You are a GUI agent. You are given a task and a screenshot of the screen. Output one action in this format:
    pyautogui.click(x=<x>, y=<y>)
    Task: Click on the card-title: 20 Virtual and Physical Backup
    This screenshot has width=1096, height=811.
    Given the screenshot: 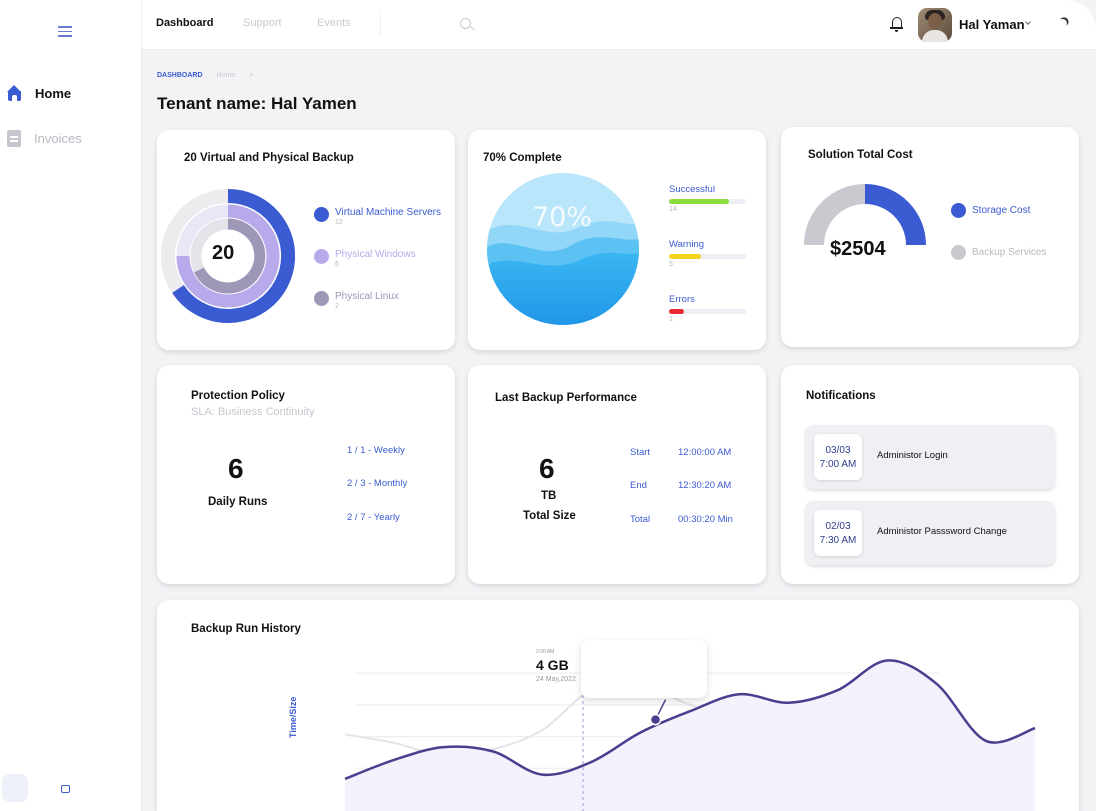 What is the action you would take?
    pyautogui.click(x=269, y=158)
    